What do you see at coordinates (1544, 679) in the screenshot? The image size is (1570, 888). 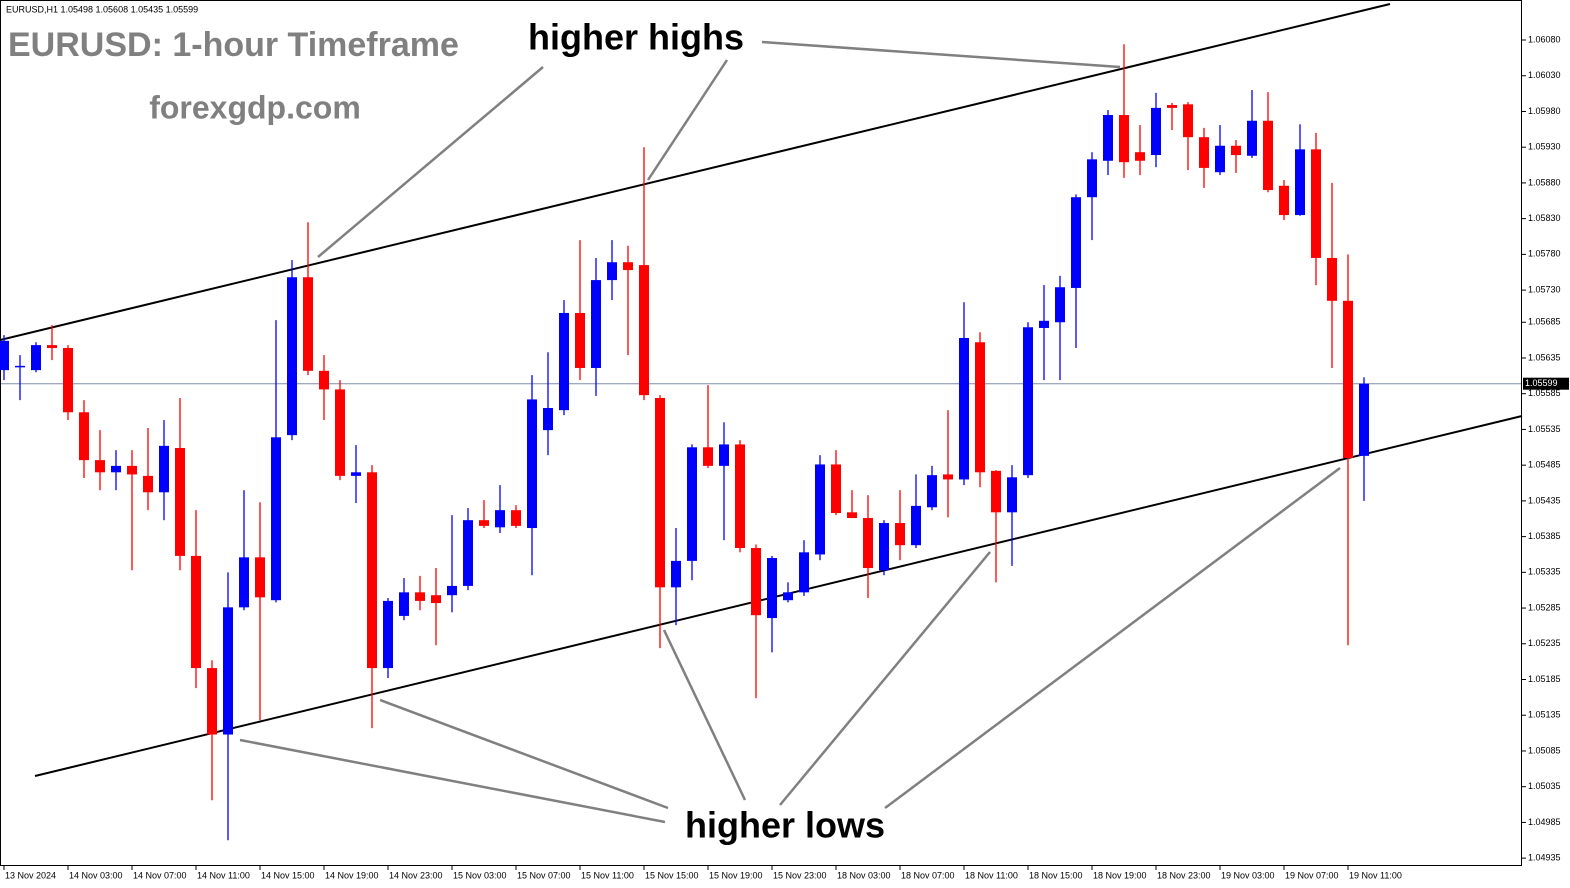 I see `y-tick-label: 1.05185` at bounding box center [1544, 679].